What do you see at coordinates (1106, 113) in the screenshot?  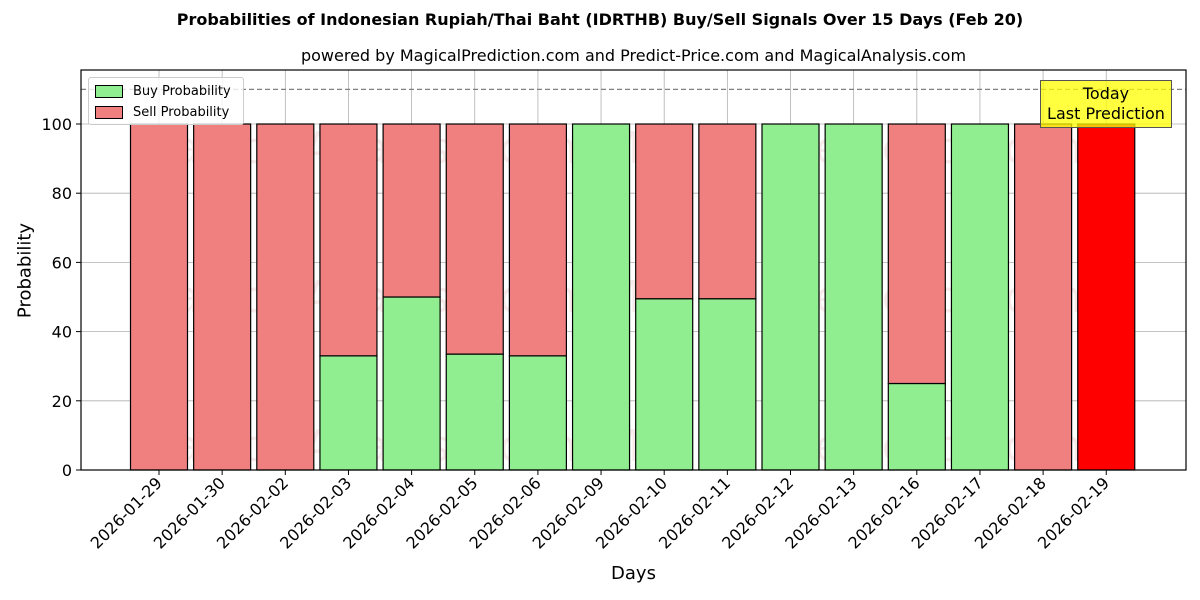 I see `annotation-line-2: Last Prediction` at bounding box center [1106, 113].